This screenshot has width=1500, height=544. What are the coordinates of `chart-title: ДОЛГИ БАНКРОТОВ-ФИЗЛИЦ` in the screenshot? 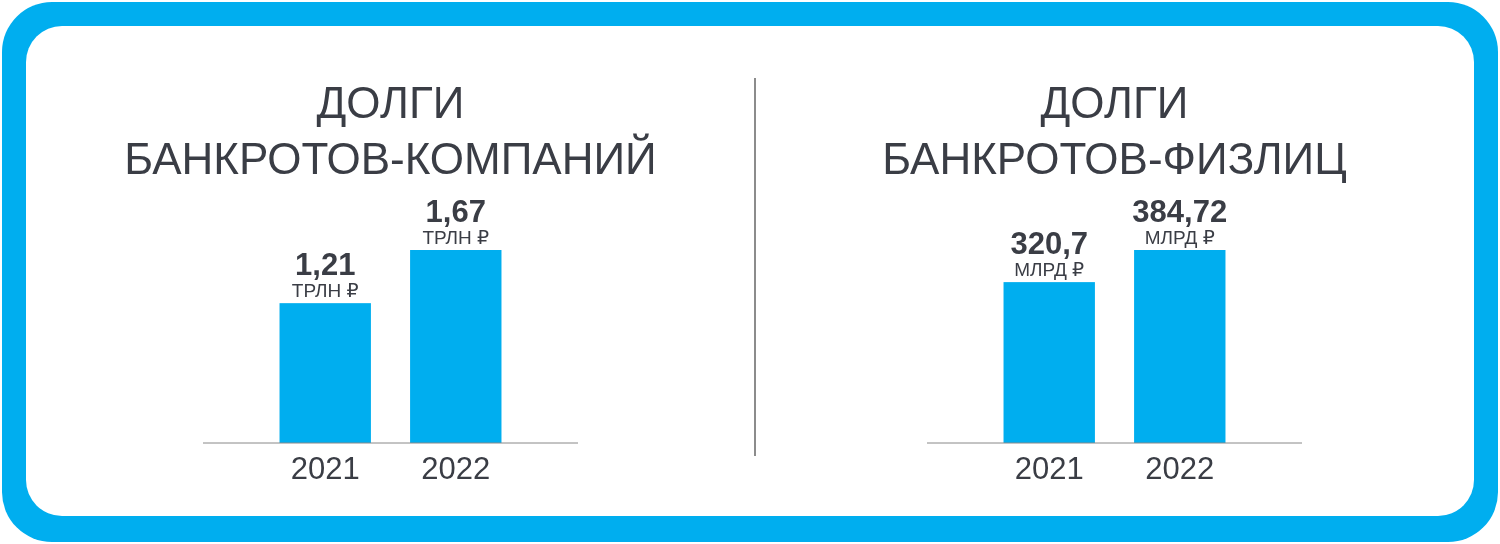 It's located at (1114, 130).